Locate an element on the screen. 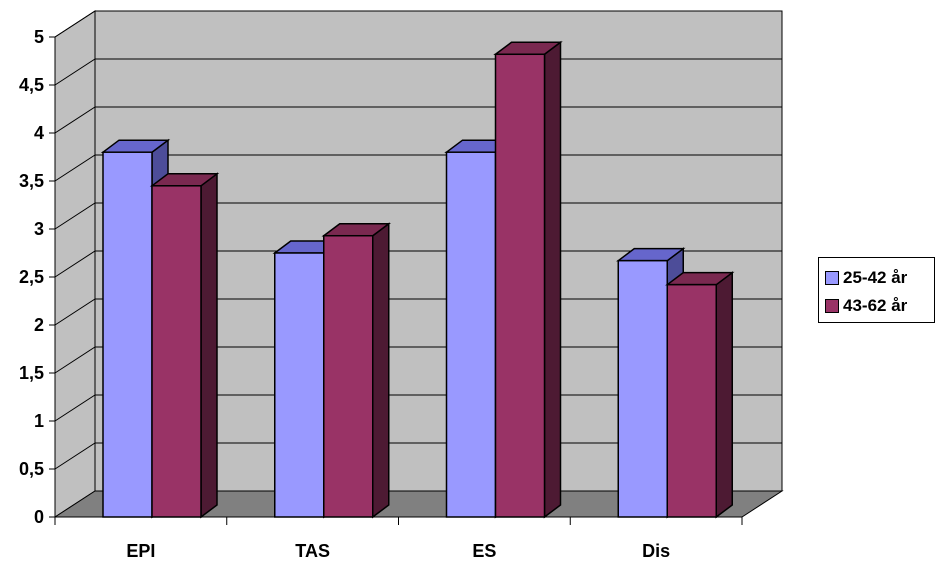 The image size is (935, 565). y-tick-label: 0 is located at coordinates (39, 517).